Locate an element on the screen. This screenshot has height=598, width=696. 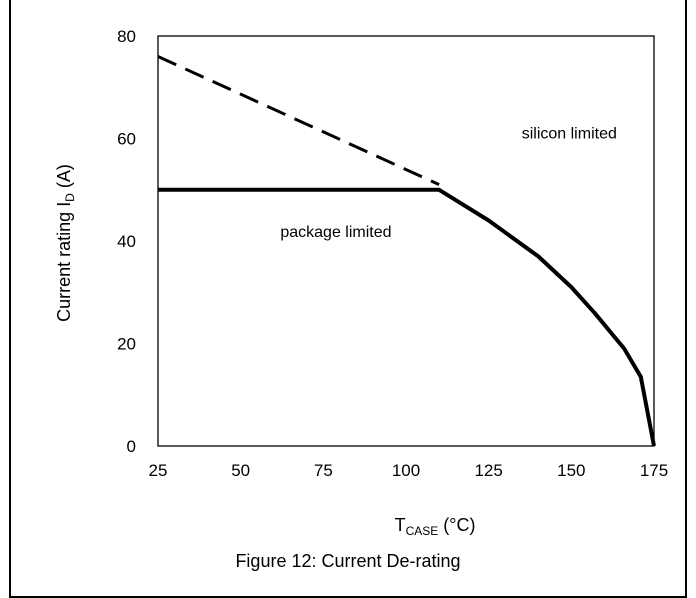
silicon-limited-line is located at coordinates (298, 120).